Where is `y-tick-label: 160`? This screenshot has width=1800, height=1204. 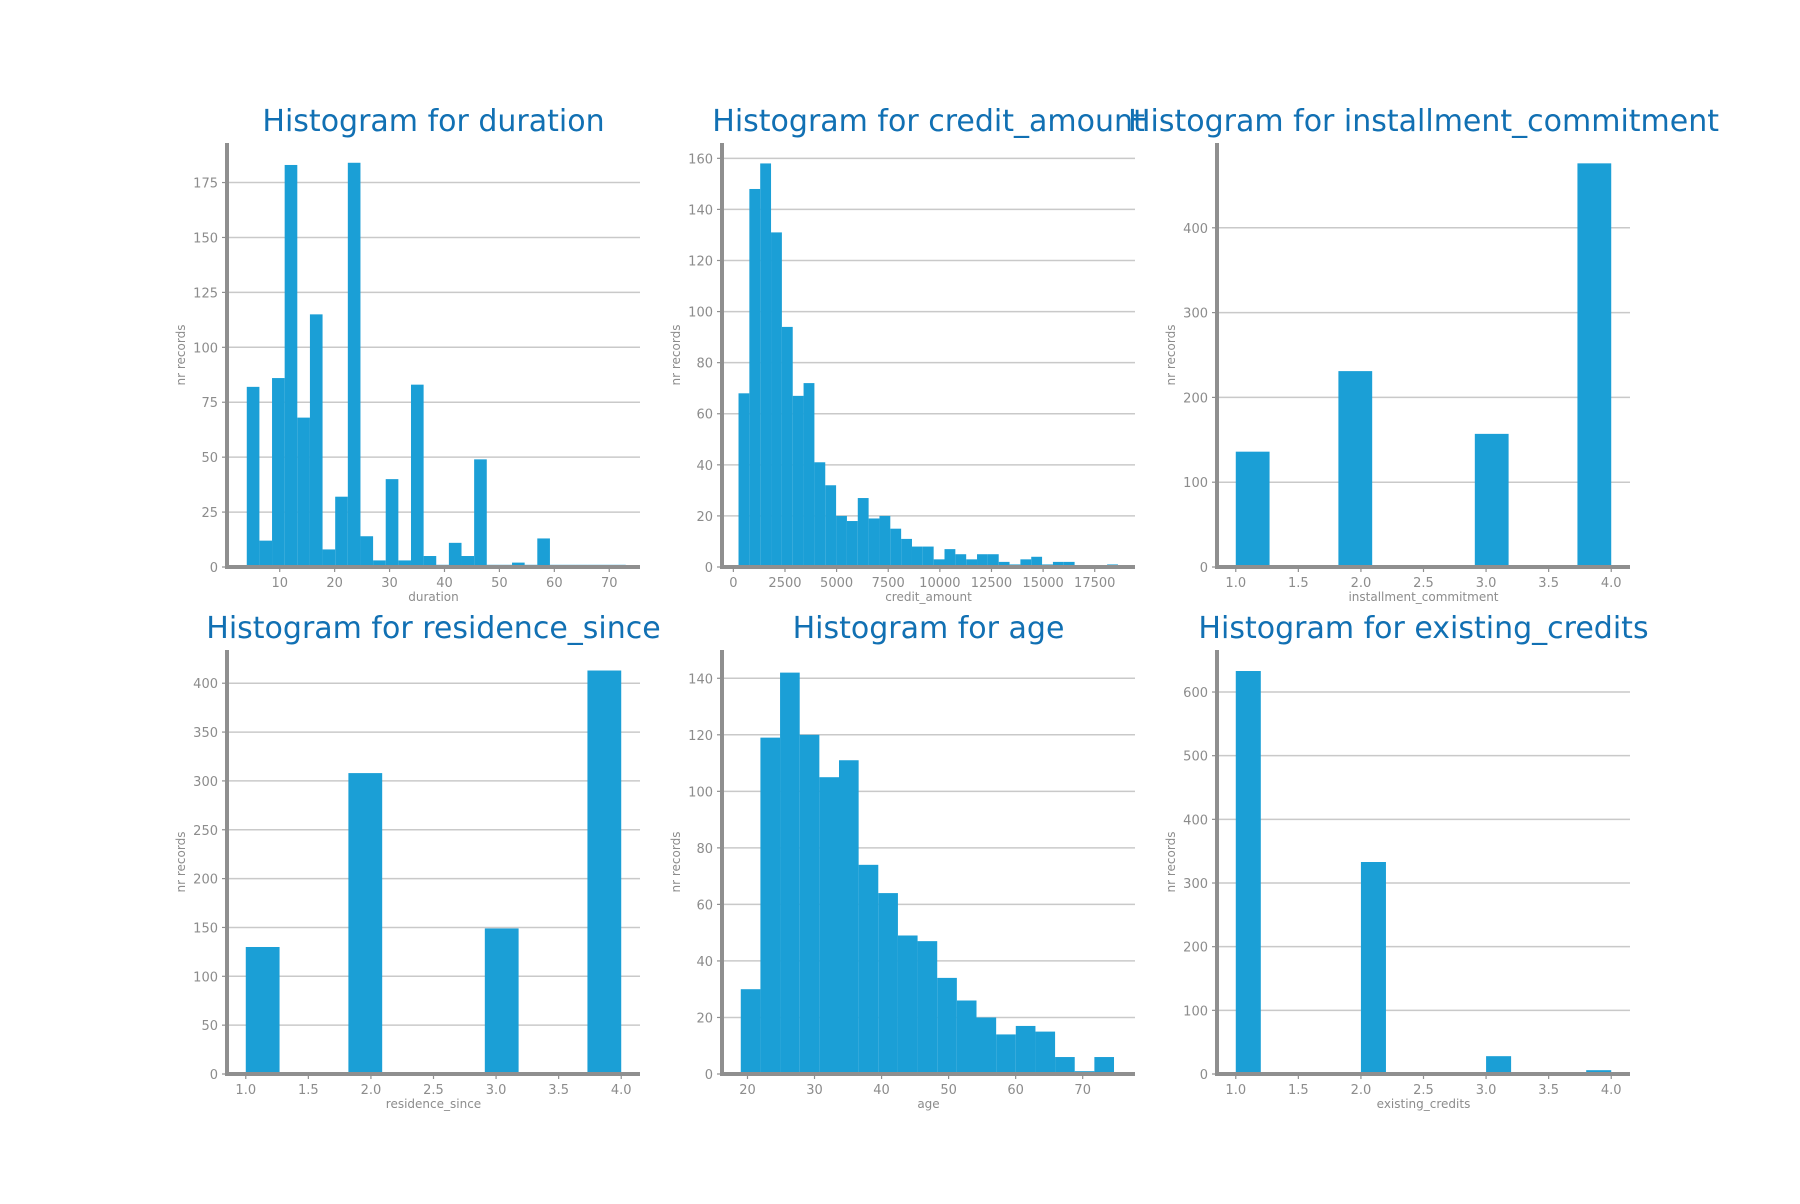 y-tick-label: 160 is located at coordinates (700, 159).